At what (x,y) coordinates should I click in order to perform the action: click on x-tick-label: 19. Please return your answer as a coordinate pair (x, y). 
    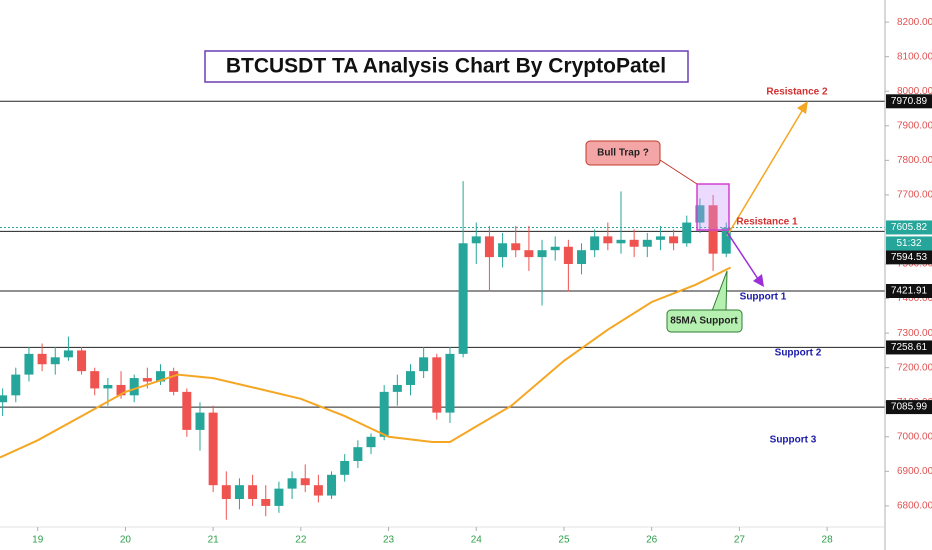
    Looking at the image, I should click on (38, 540).